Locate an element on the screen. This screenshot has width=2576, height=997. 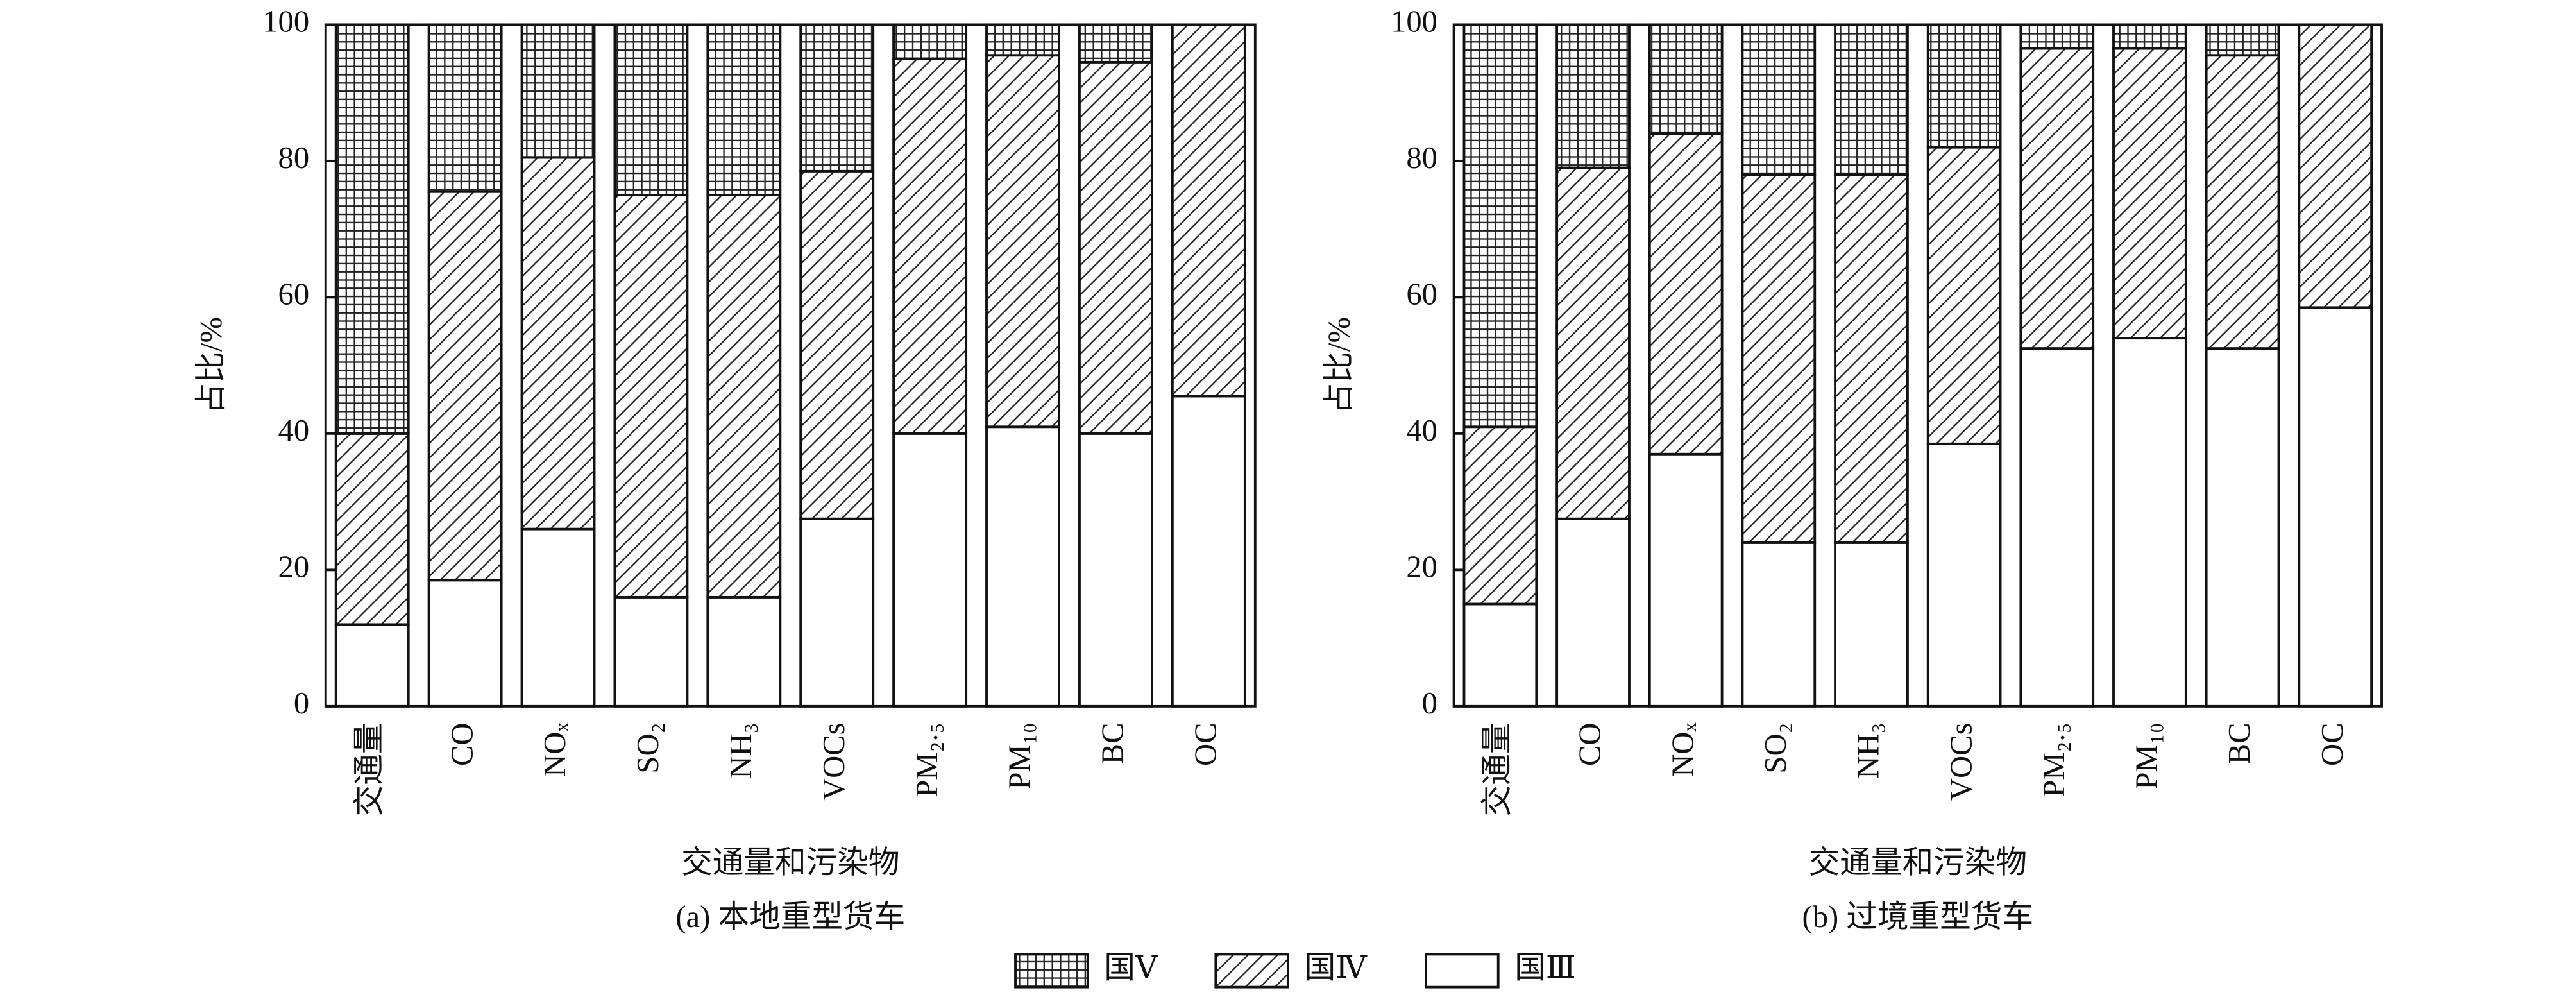
legend-label: 国Ⅳ is located at coordinates (1336, 967).